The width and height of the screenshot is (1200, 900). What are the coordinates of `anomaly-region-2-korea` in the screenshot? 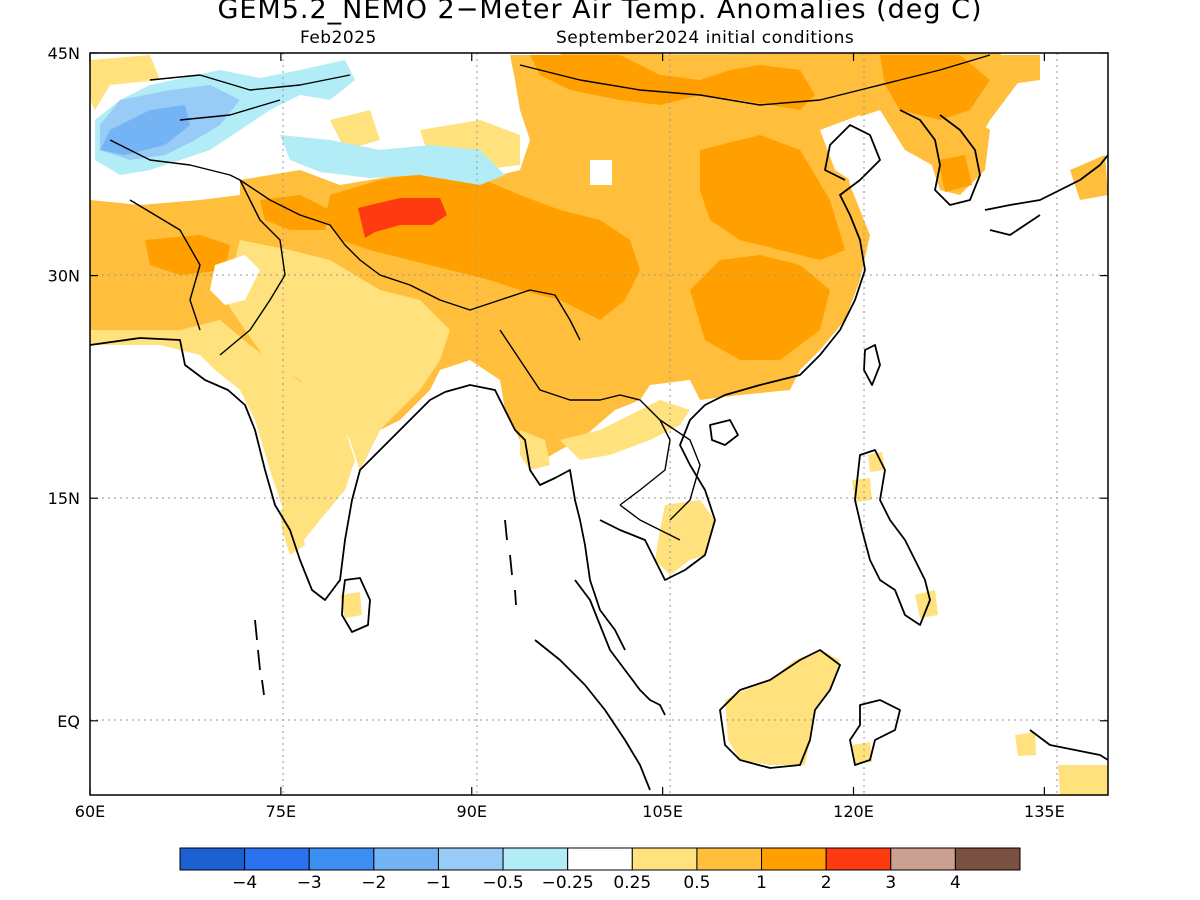 It's located at (955, 173).